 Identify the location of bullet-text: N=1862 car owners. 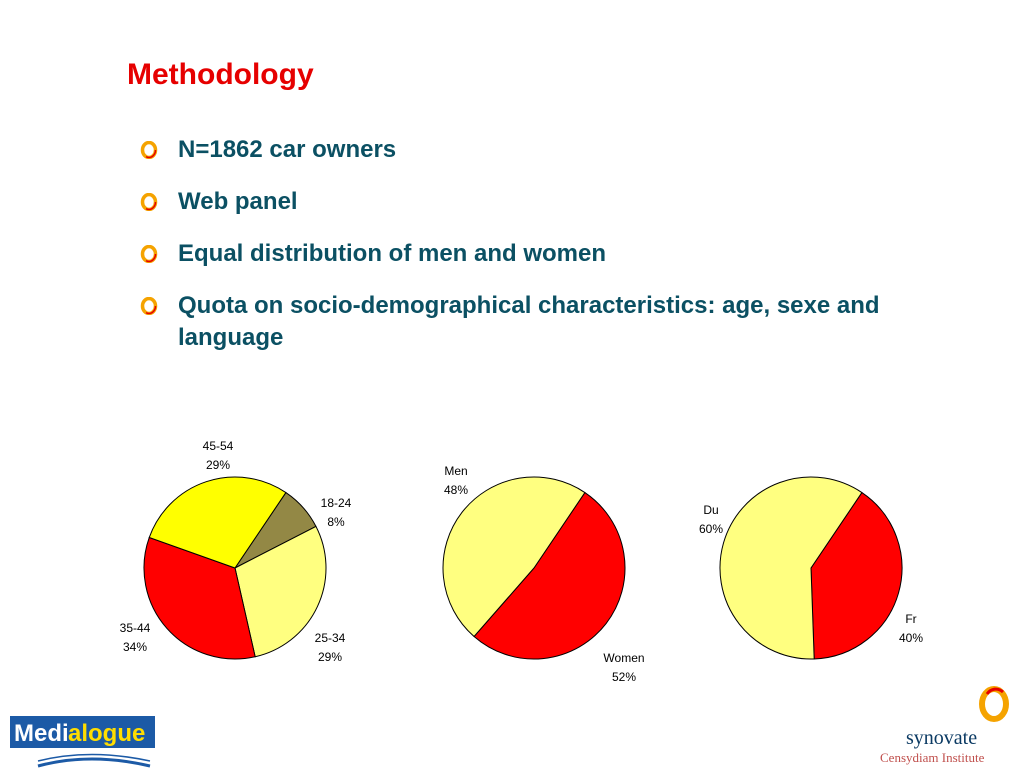
(287, 149).